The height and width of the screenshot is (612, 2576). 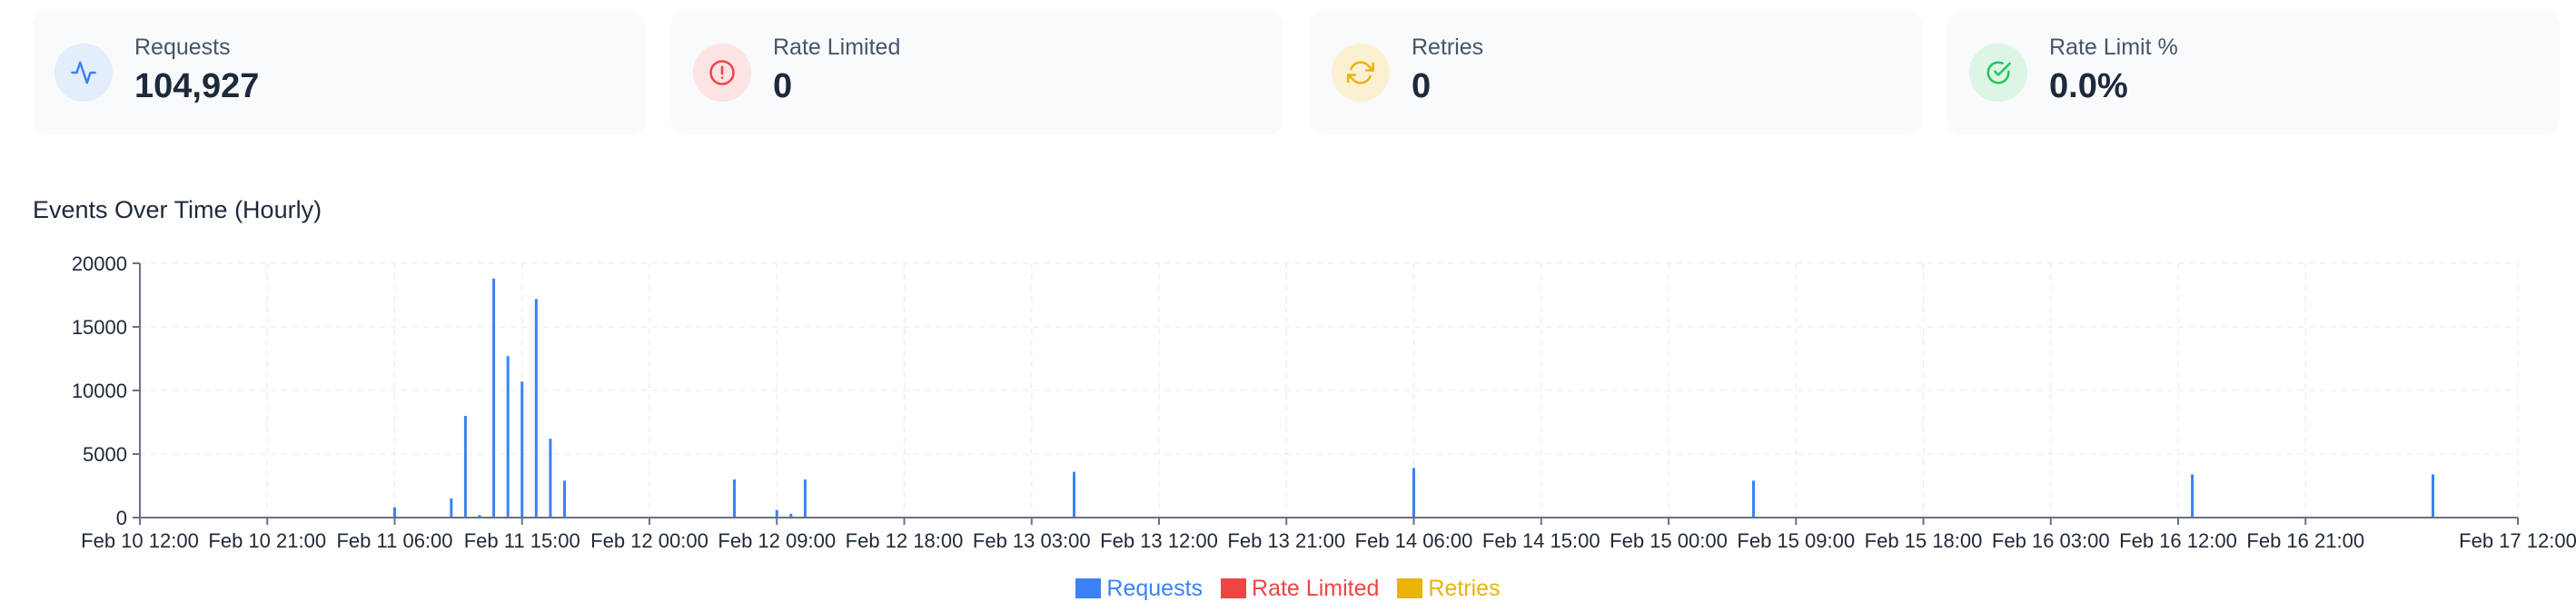 What do you see at coordinates (1448, 48) in the screenshot?
I see `stat-label: Retries` at bounding box center [1448, 48].